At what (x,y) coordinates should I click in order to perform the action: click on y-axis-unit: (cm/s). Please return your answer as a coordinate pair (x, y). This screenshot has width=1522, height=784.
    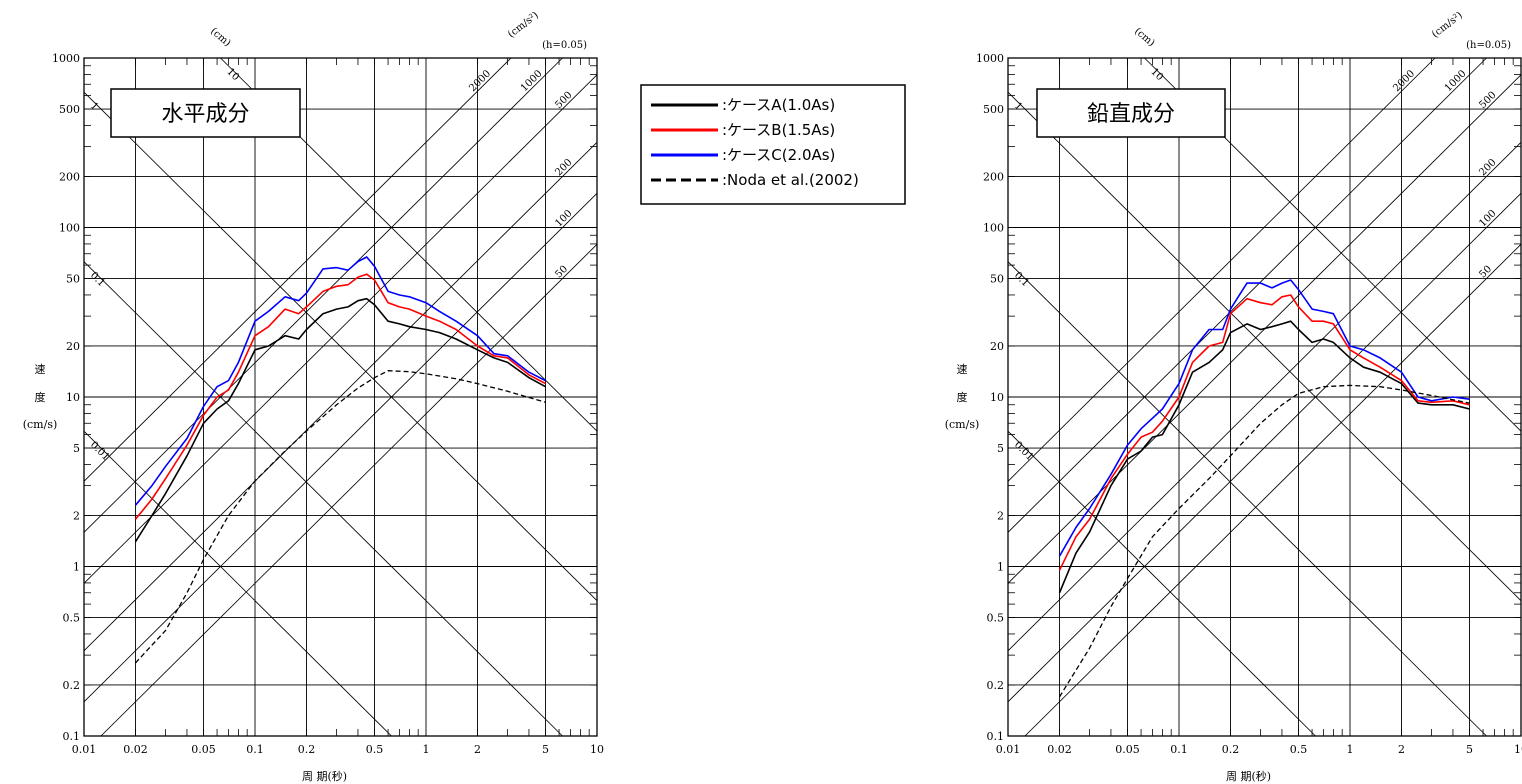
    Looking at the image, I should click on (40, 424).